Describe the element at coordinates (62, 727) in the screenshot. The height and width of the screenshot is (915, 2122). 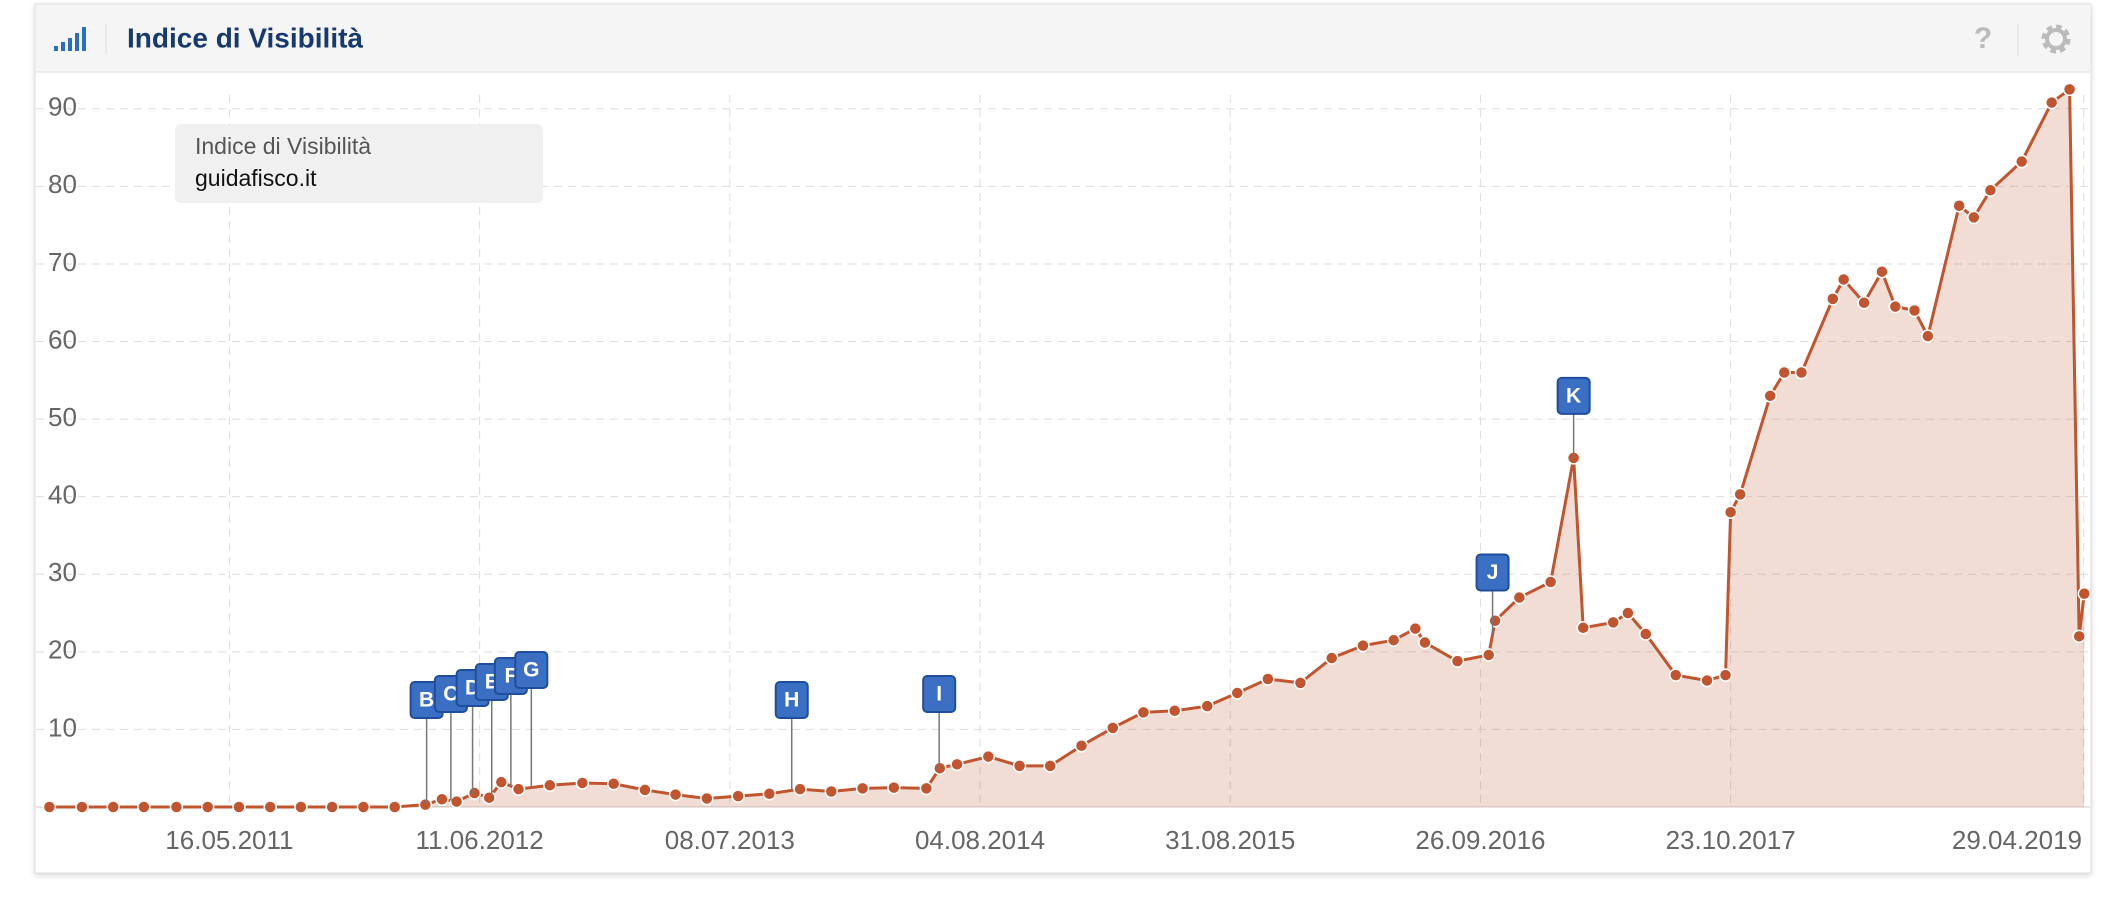
I see `y-tick-label: 10` at that location.